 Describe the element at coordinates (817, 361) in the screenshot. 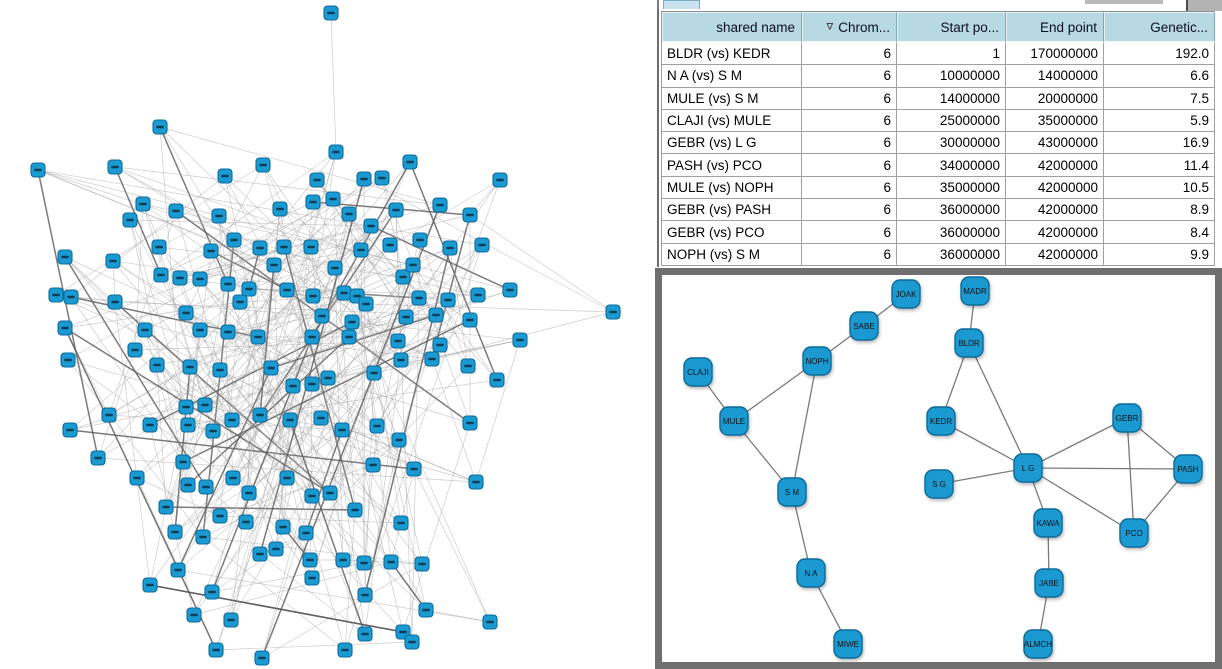

I see `detail-node-NOPH: NOPH` at that location.